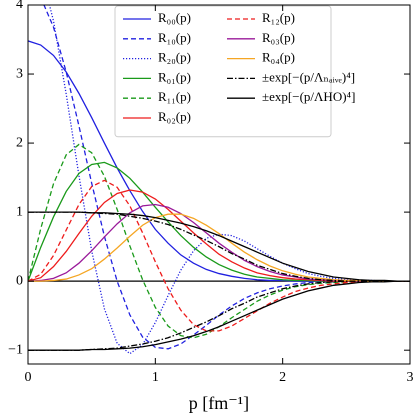 The width and height of the screenshot is (415, 417). I want to click on y-tick-label: 4, so click(19, 6).